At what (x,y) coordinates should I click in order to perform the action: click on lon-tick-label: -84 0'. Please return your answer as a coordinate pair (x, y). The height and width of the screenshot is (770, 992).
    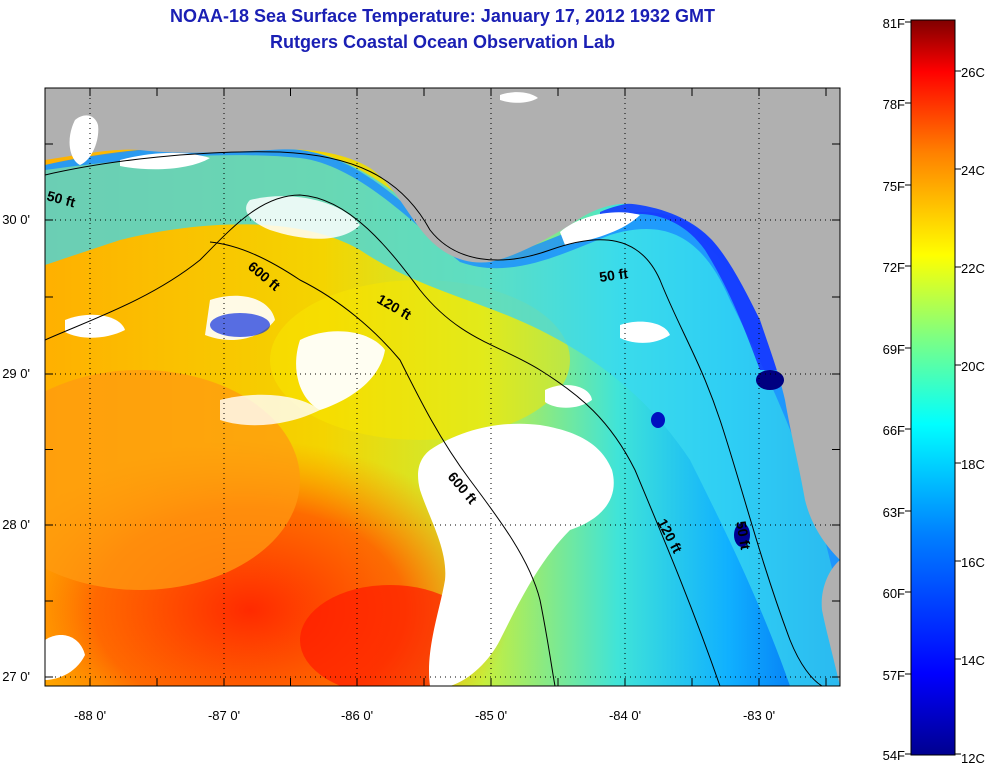
    Looking at the image, I should click on (625, 715).